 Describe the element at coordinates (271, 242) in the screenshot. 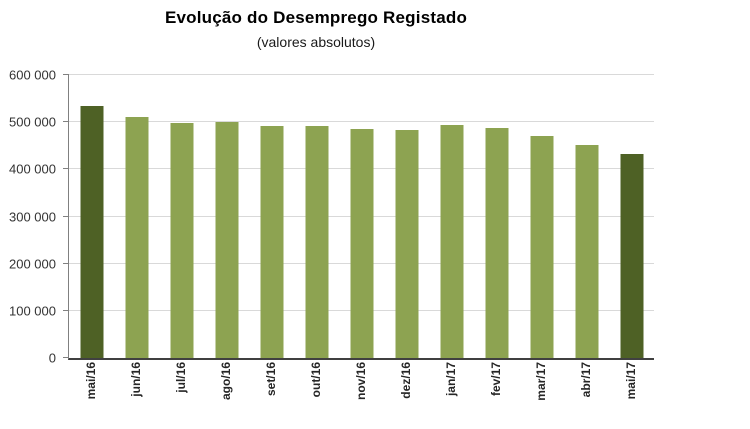

I see `bar-set/16` at that location.